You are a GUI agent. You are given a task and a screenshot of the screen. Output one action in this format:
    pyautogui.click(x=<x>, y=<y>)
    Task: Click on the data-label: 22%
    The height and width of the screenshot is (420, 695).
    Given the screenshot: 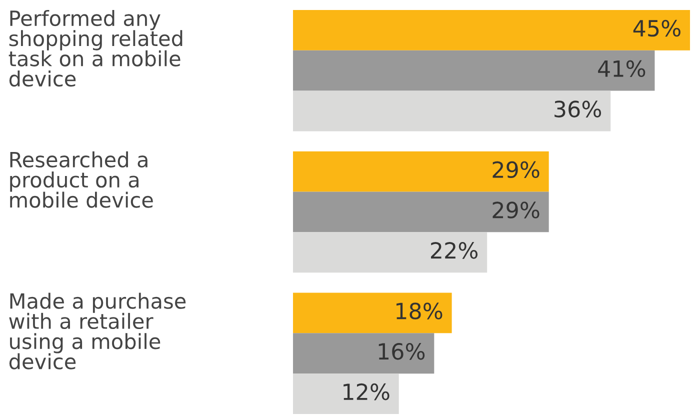 What is the action you would take?
    pyautogui.click(x=454, y=250)
    